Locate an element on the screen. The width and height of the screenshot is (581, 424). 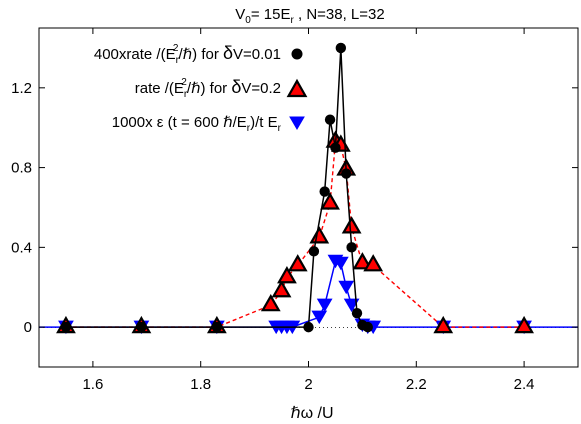
x-tick-label: 2.4 is located at coordinates (524, 384).